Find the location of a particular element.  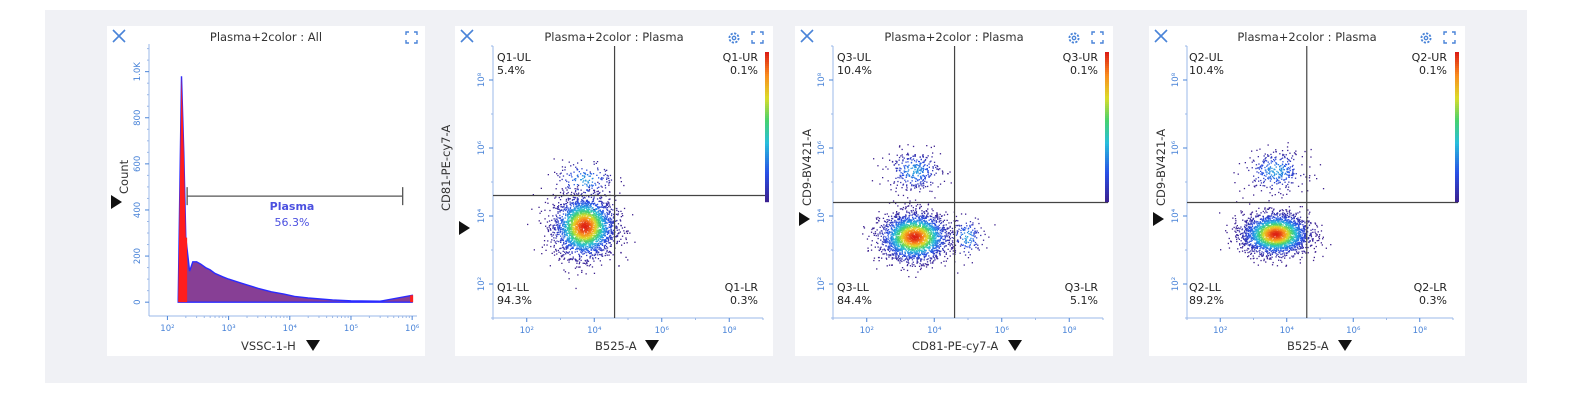

colorbar-segment is located at coordinates (767, 143).